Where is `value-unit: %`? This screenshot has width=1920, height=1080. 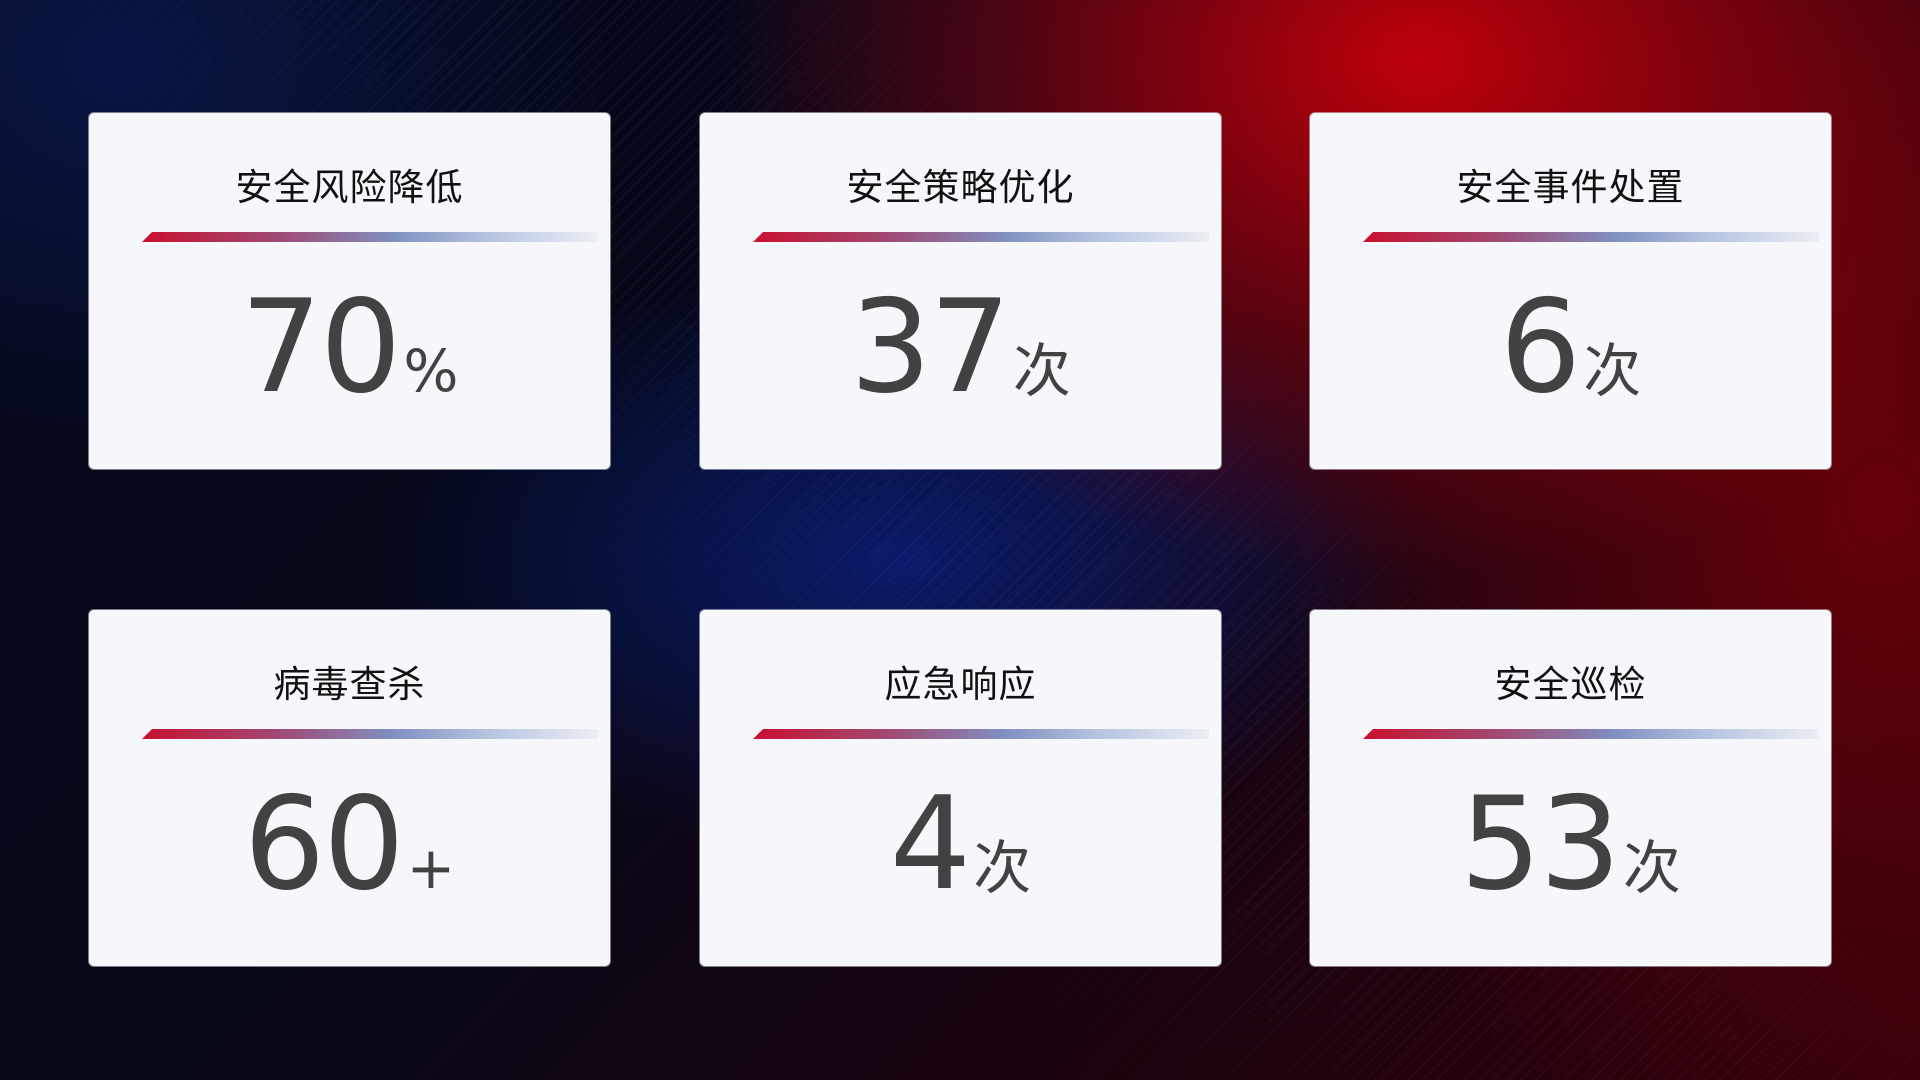 value-unit: % is located at coordinates (431, 371).